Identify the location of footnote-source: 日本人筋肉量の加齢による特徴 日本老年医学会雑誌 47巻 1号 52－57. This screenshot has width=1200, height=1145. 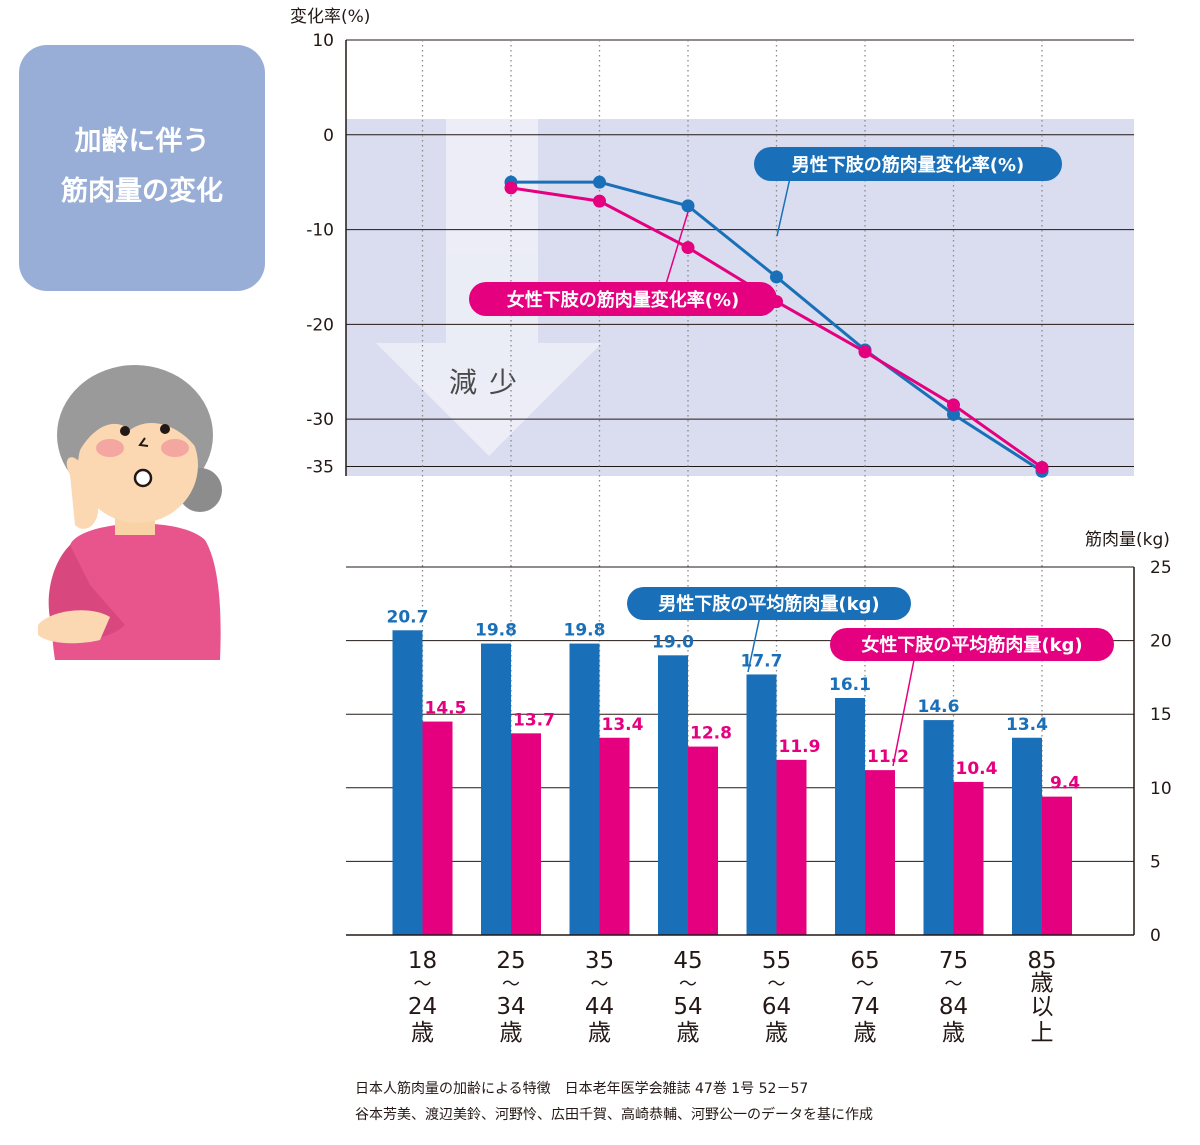
(582, 1089).